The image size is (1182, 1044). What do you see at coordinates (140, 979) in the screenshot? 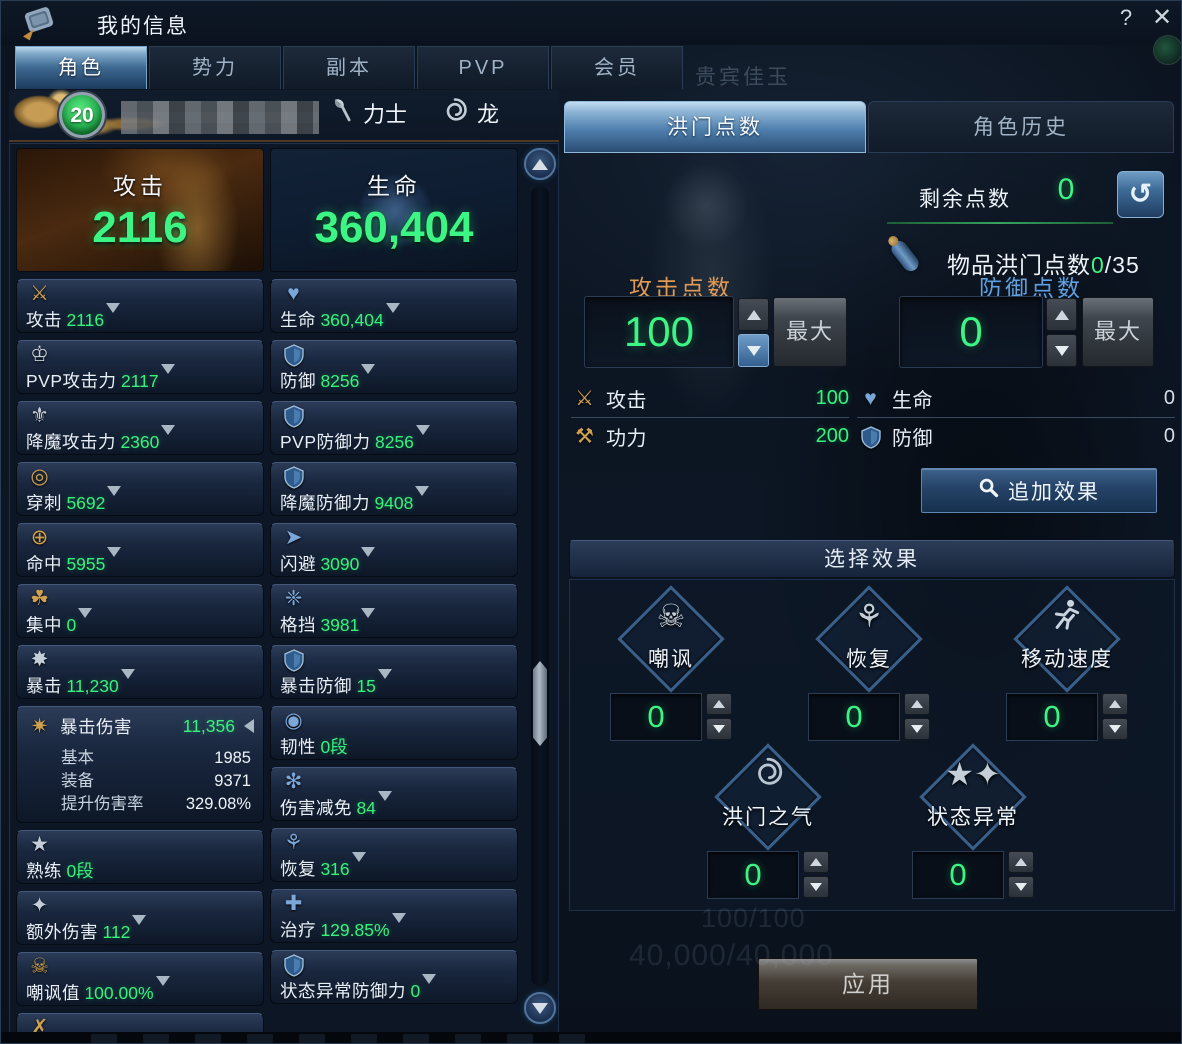
I see `stat-row: ☠ 嘲讽值 100.00%` at bounding box center [140, 979].